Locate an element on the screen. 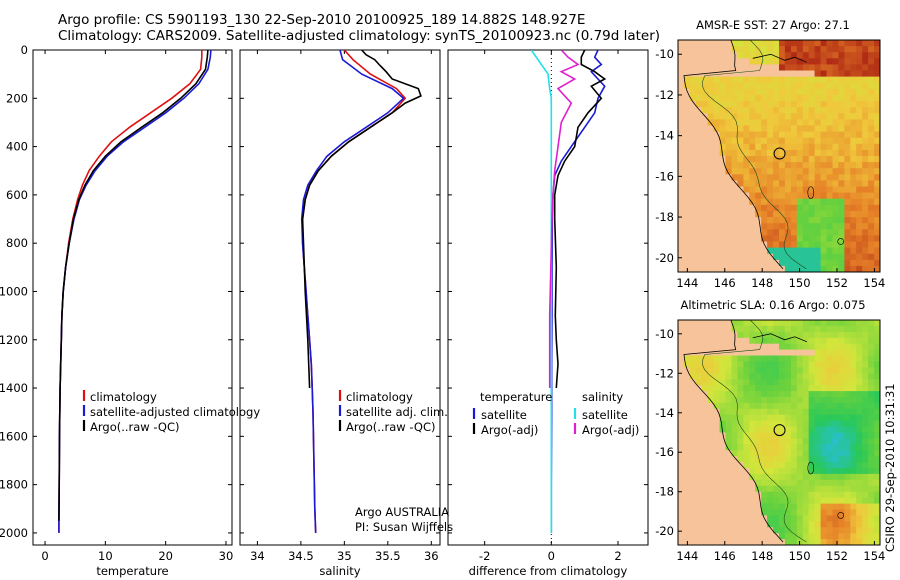  x-tick-label: 148 is located at coordinates (762, 283).